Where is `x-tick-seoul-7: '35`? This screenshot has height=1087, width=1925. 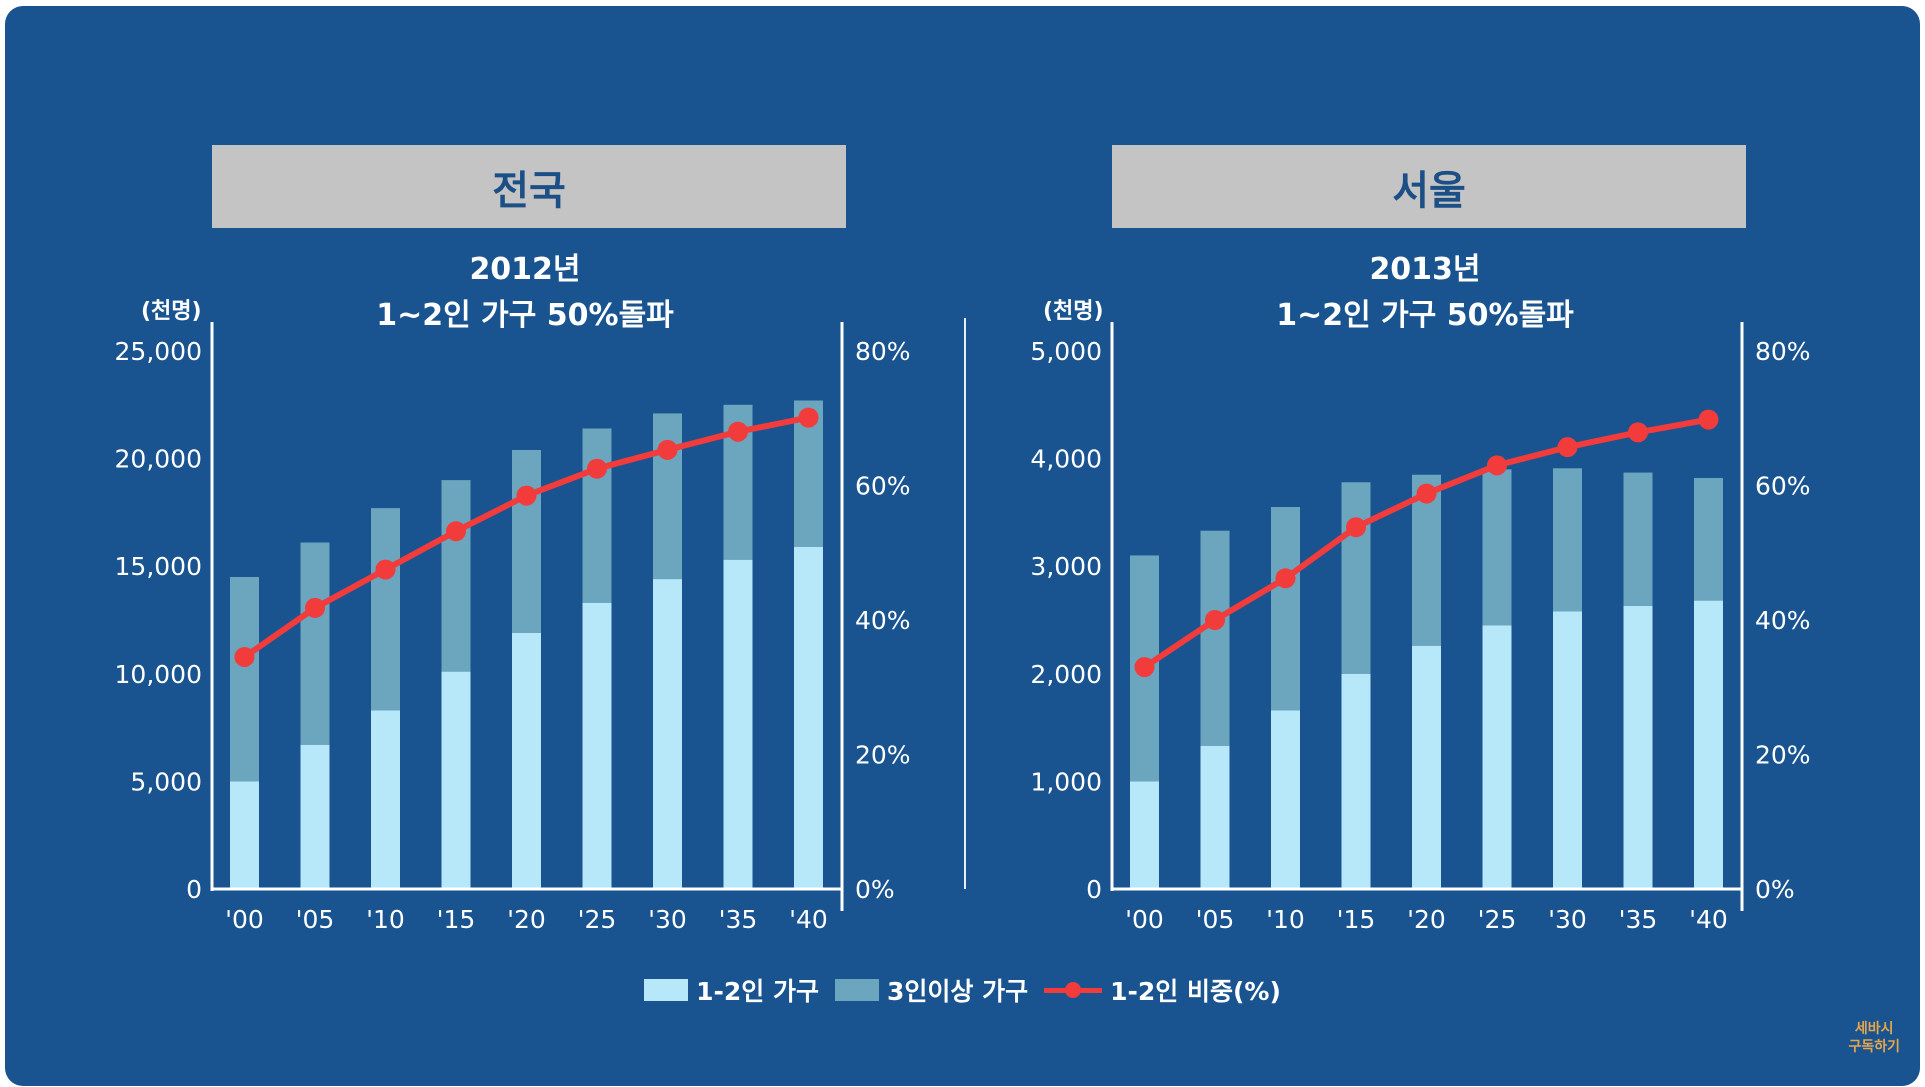 x-tick-seoul-7: '35 is located at coordinates (1638, 919).